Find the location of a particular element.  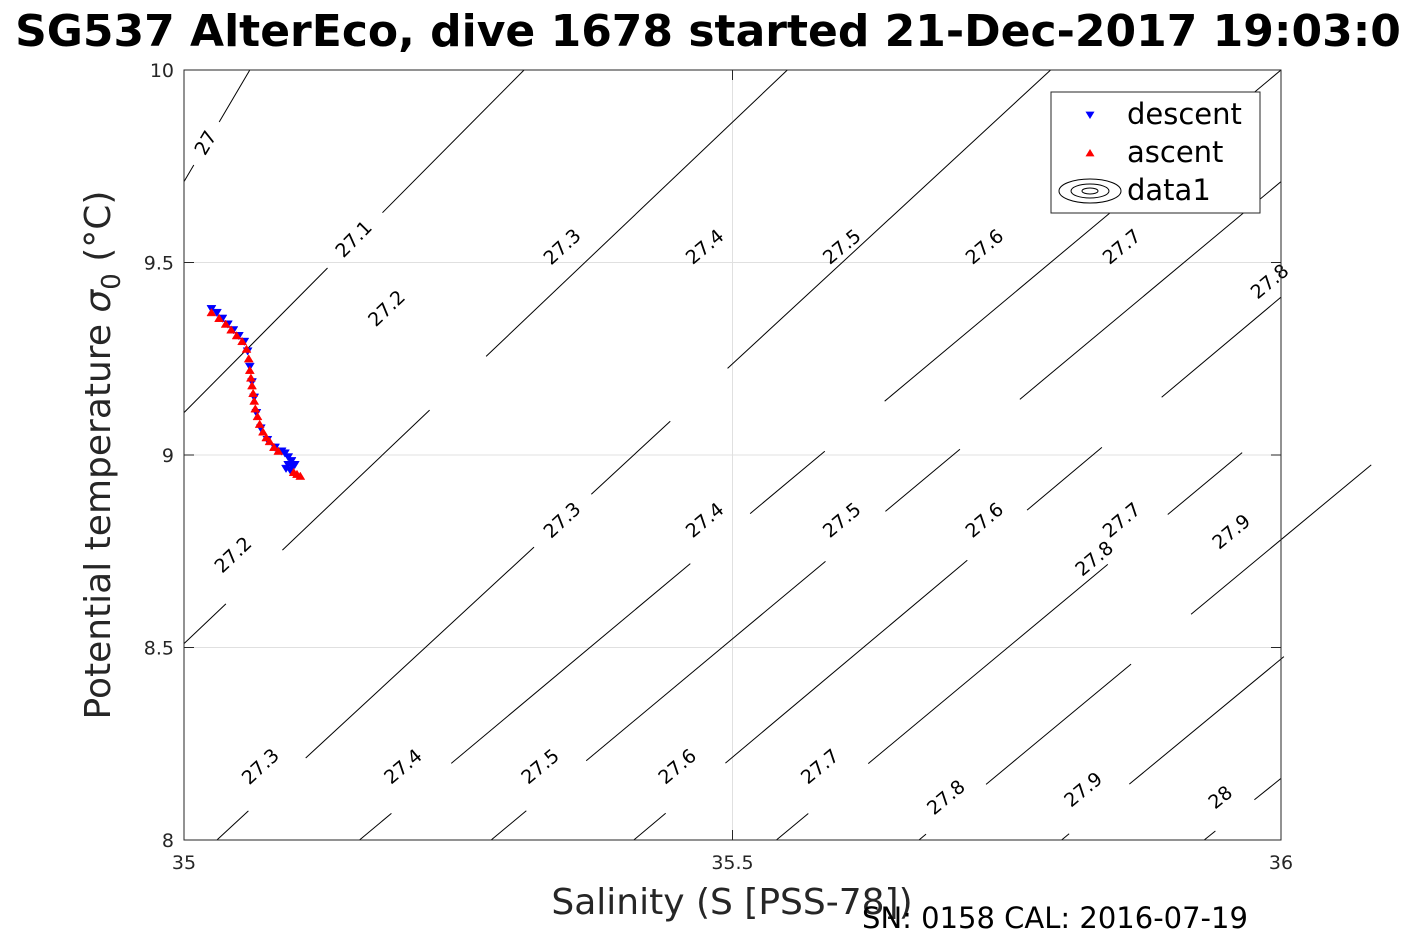

legend-marker-descent is located at coordinates (1090, 115).